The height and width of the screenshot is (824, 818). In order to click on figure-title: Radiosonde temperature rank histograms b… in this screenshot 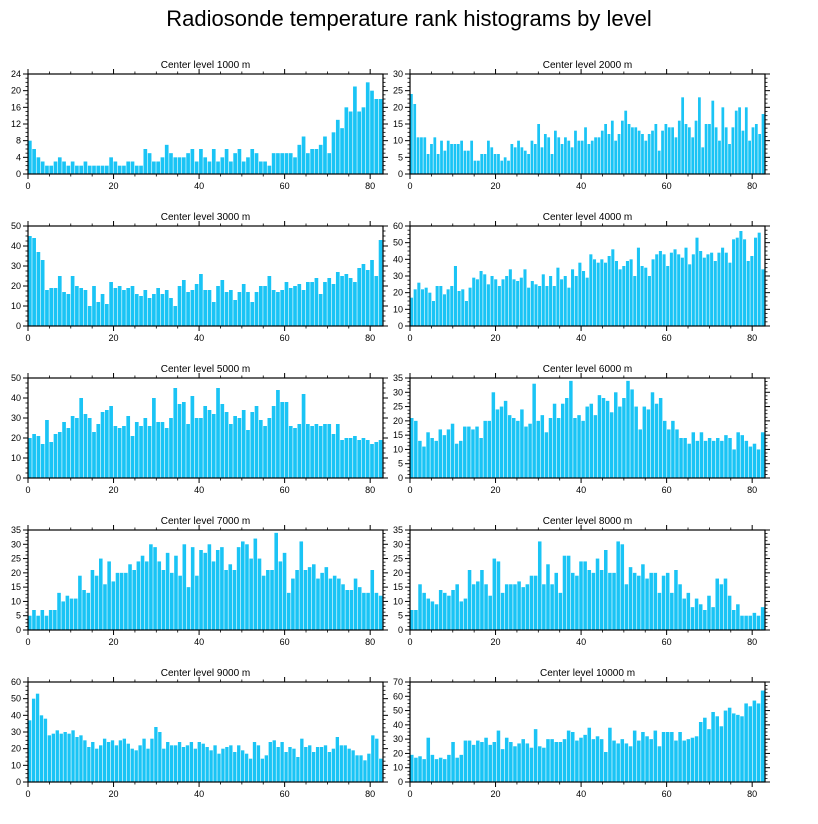, I will do `click(409, 18)`.